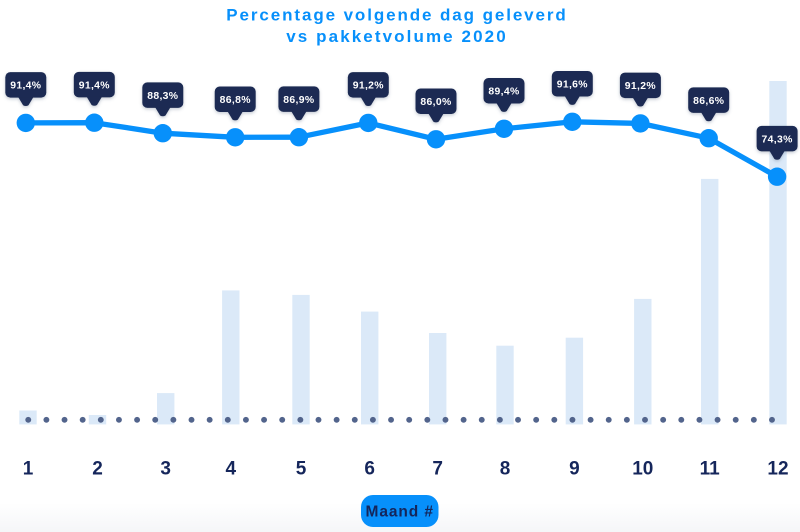 Image resolution: width=800 pixels, height=532 pixels. I want to click on svg-text: 86,0%, so click(435, 102).